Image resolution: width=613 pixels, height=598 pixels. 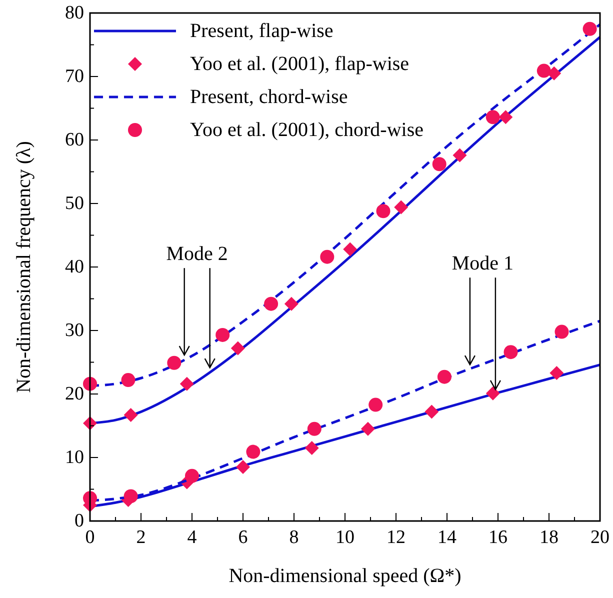 What do you see at coordinates (549, 537) in the screenshot?
I see `x-tick-label: 18` at bounding box center [549, 537].